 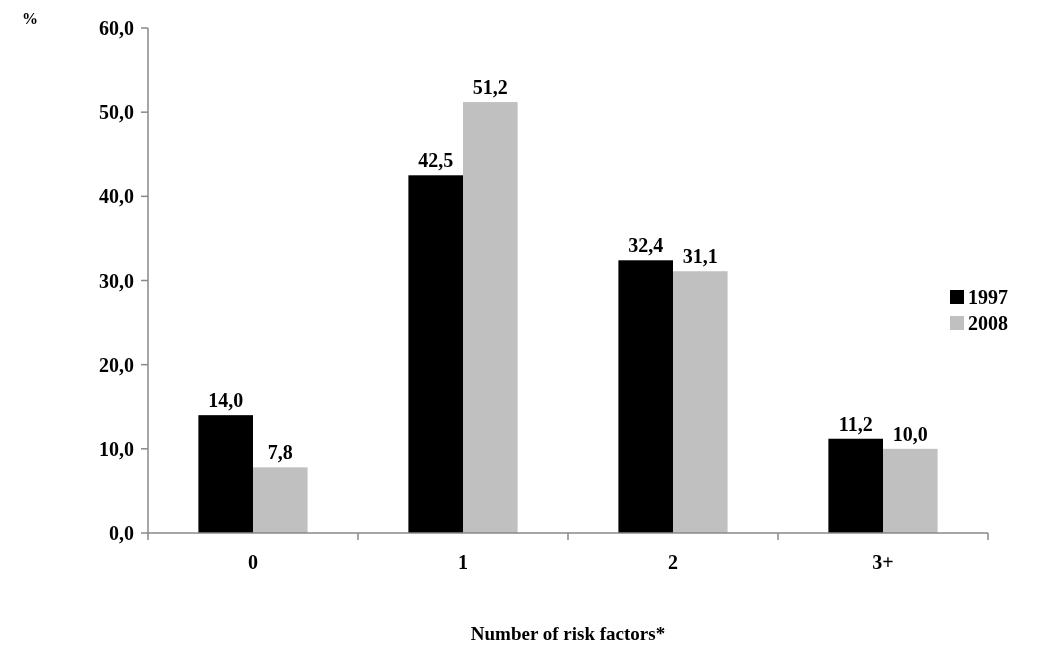 I want to click on y-axis-title: %, so click(x=30, y=18).